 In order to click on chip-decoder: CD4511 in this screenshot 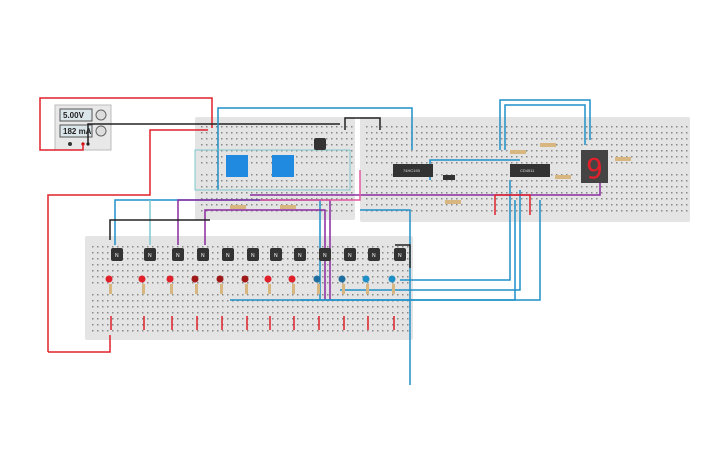, I will do `click(530, 170)`.